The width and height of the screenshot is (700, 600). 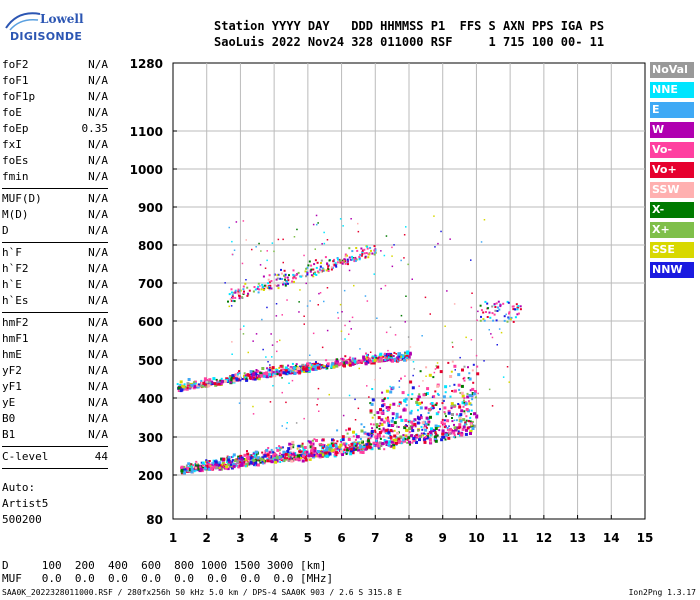 I want to click on legend-item-vo: Vo-, so click(x=672, y=150).